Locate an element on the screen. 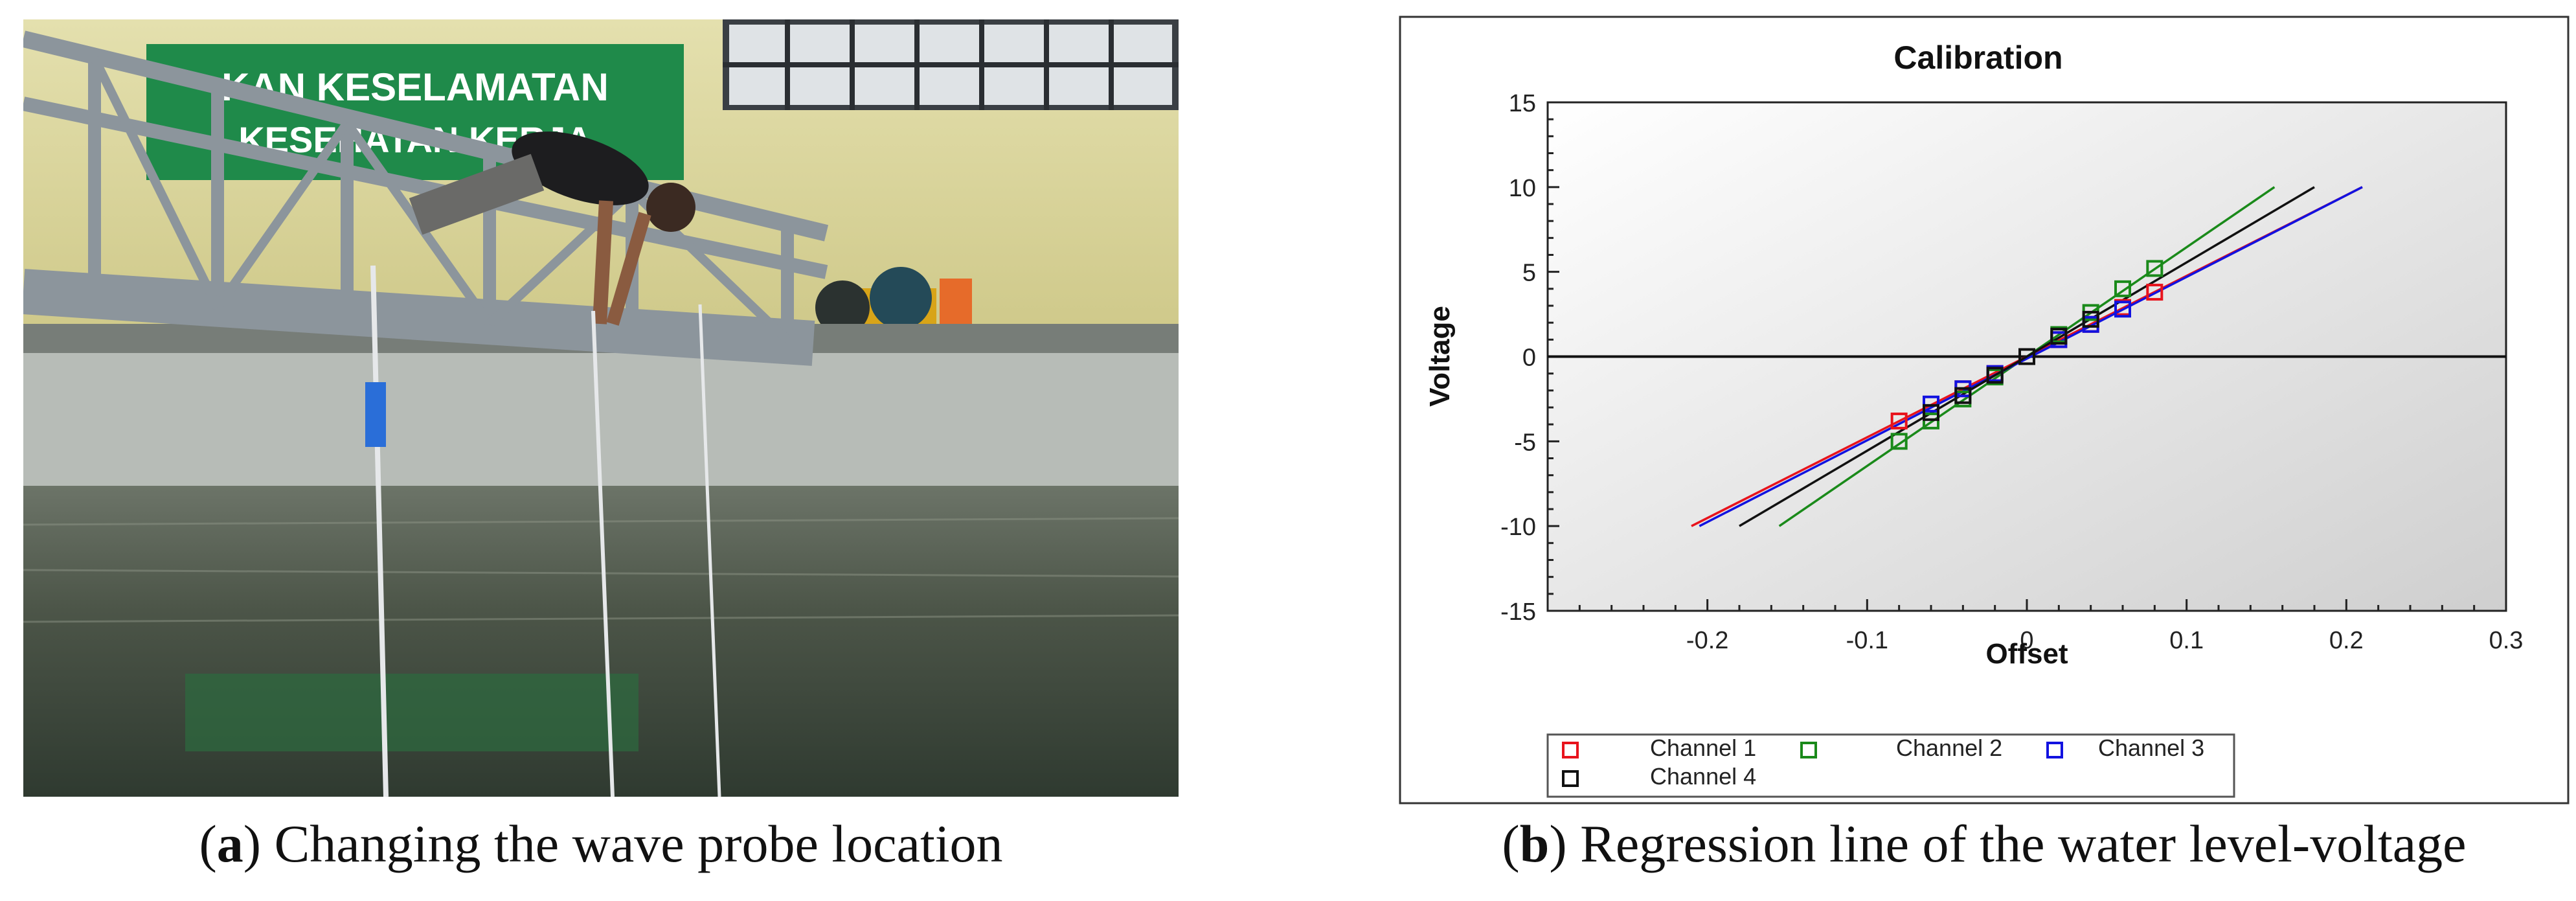 This screenshot has width=2576, height=901. x-axis-label: Offset is located at coordinates (2026, 654).